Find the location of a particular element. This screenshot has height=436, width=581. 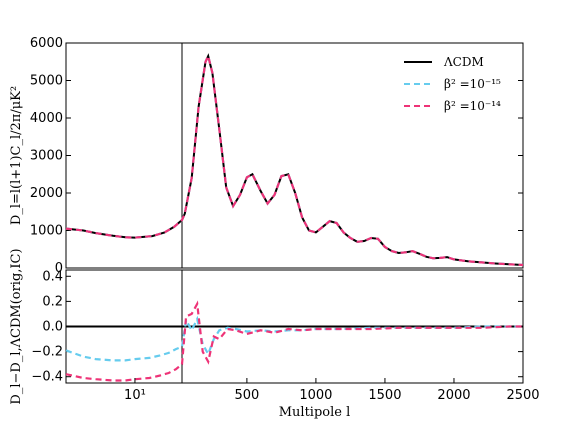

y-tick-label: −0.2 is located at coordinates (47, 352).